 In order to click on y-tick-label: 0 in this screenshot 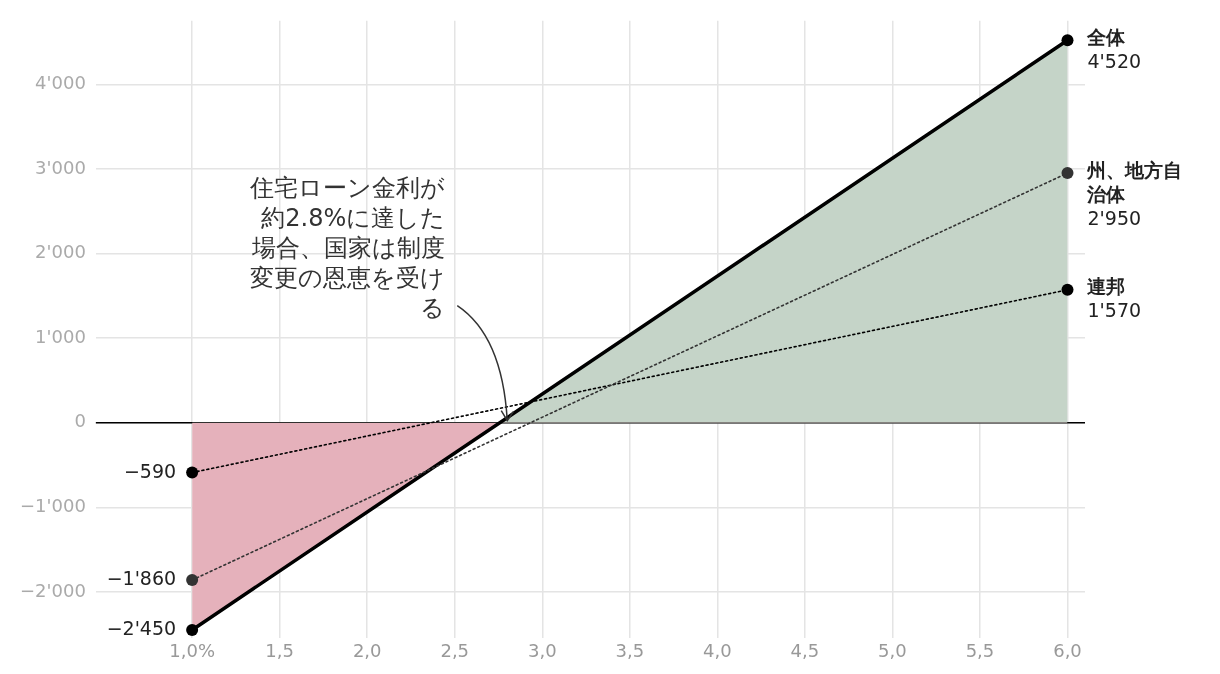, I will do `click(80, 421)`.